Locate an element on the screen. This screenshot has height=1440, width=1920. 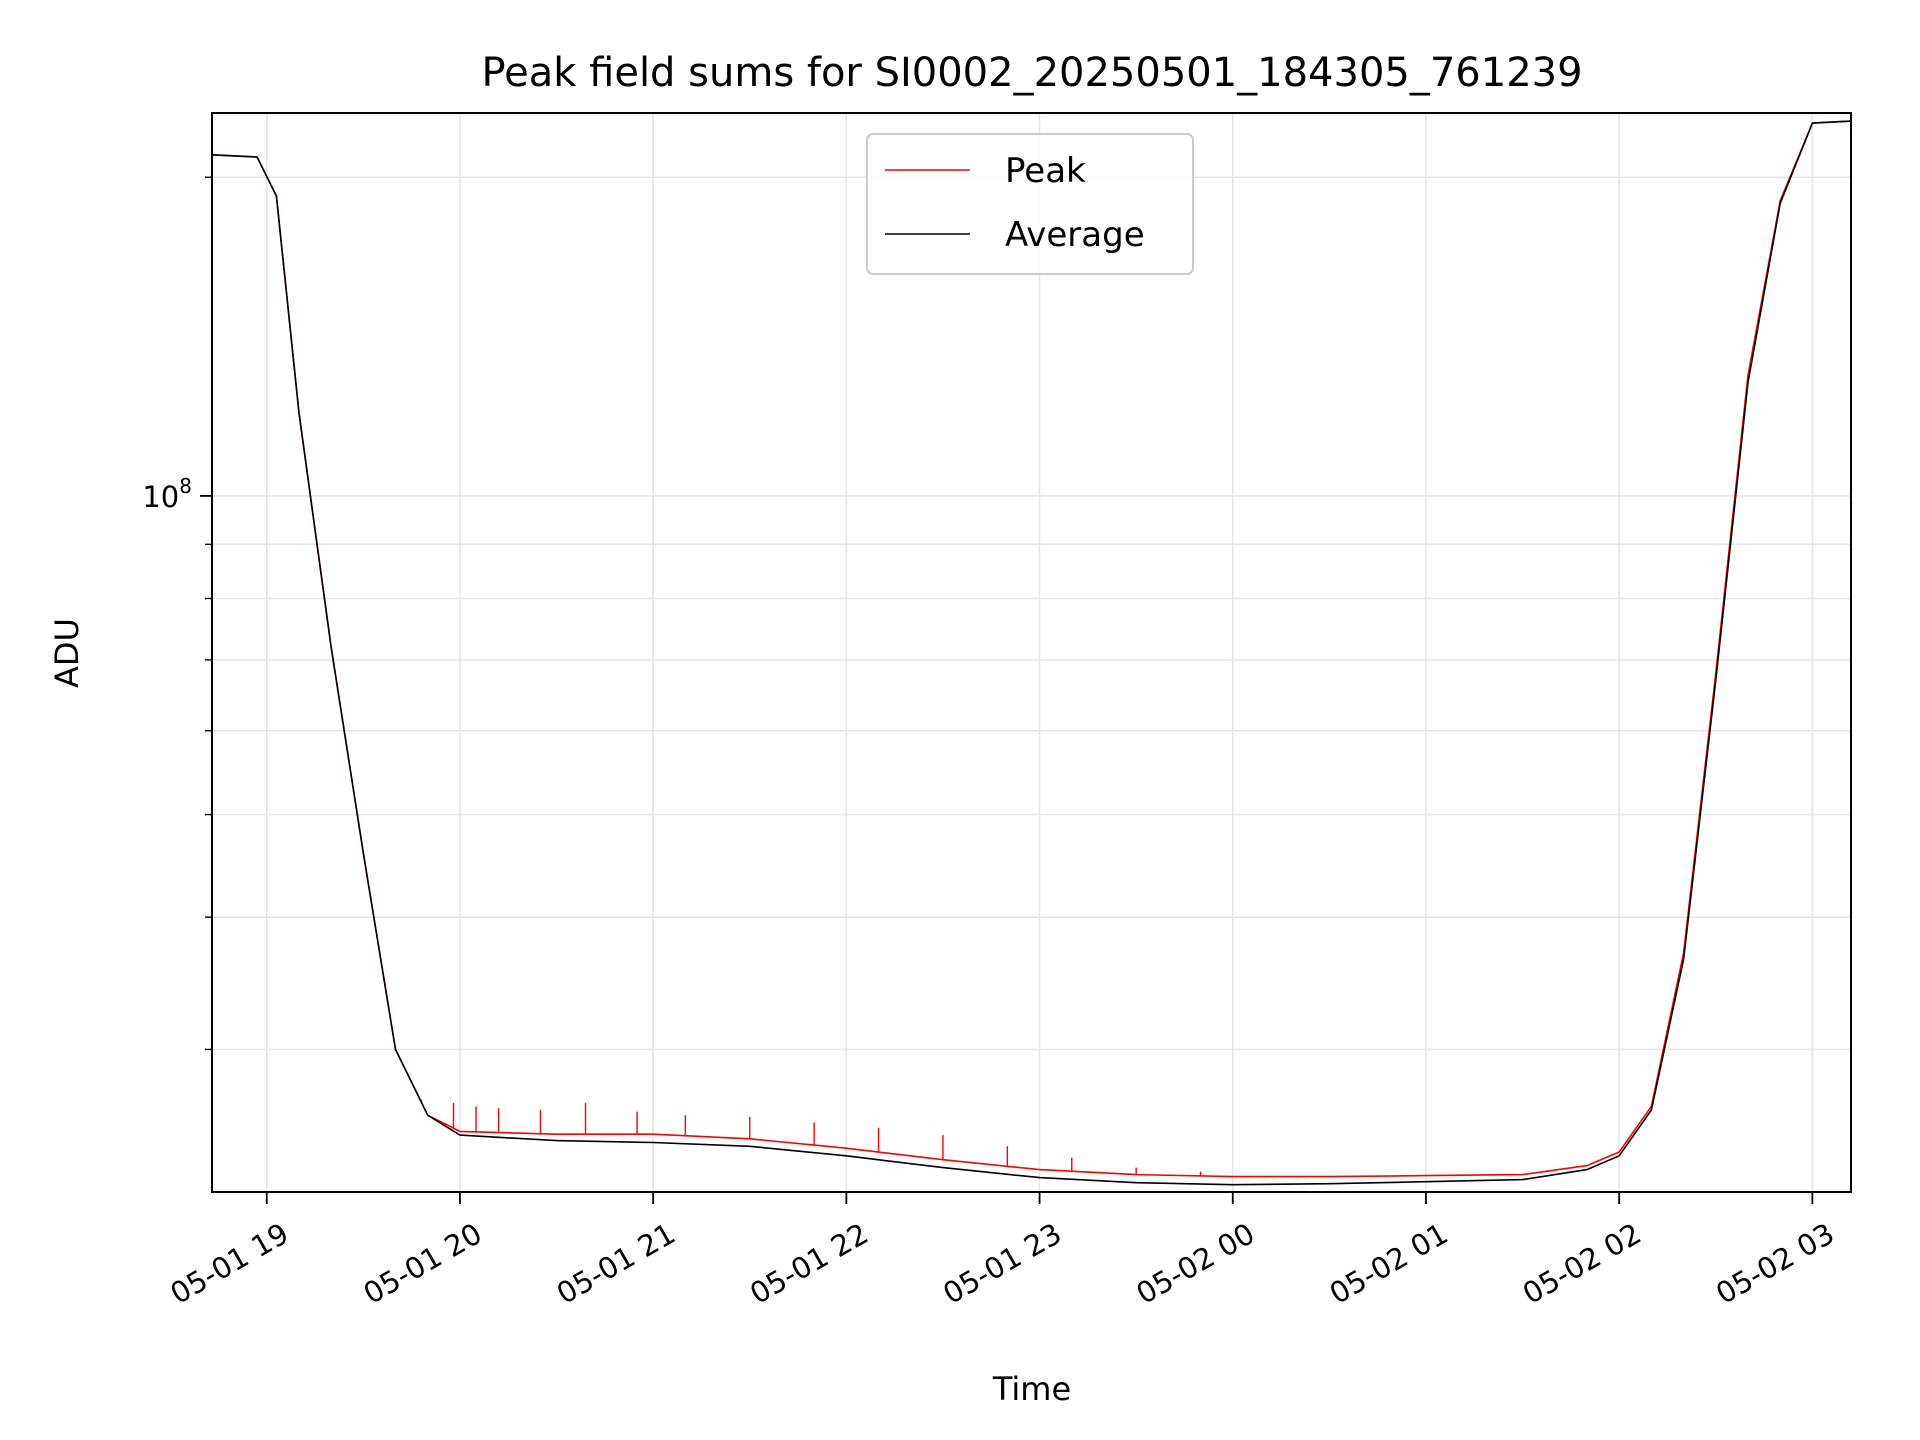
legend-box is located at coordinates (1030, 204).